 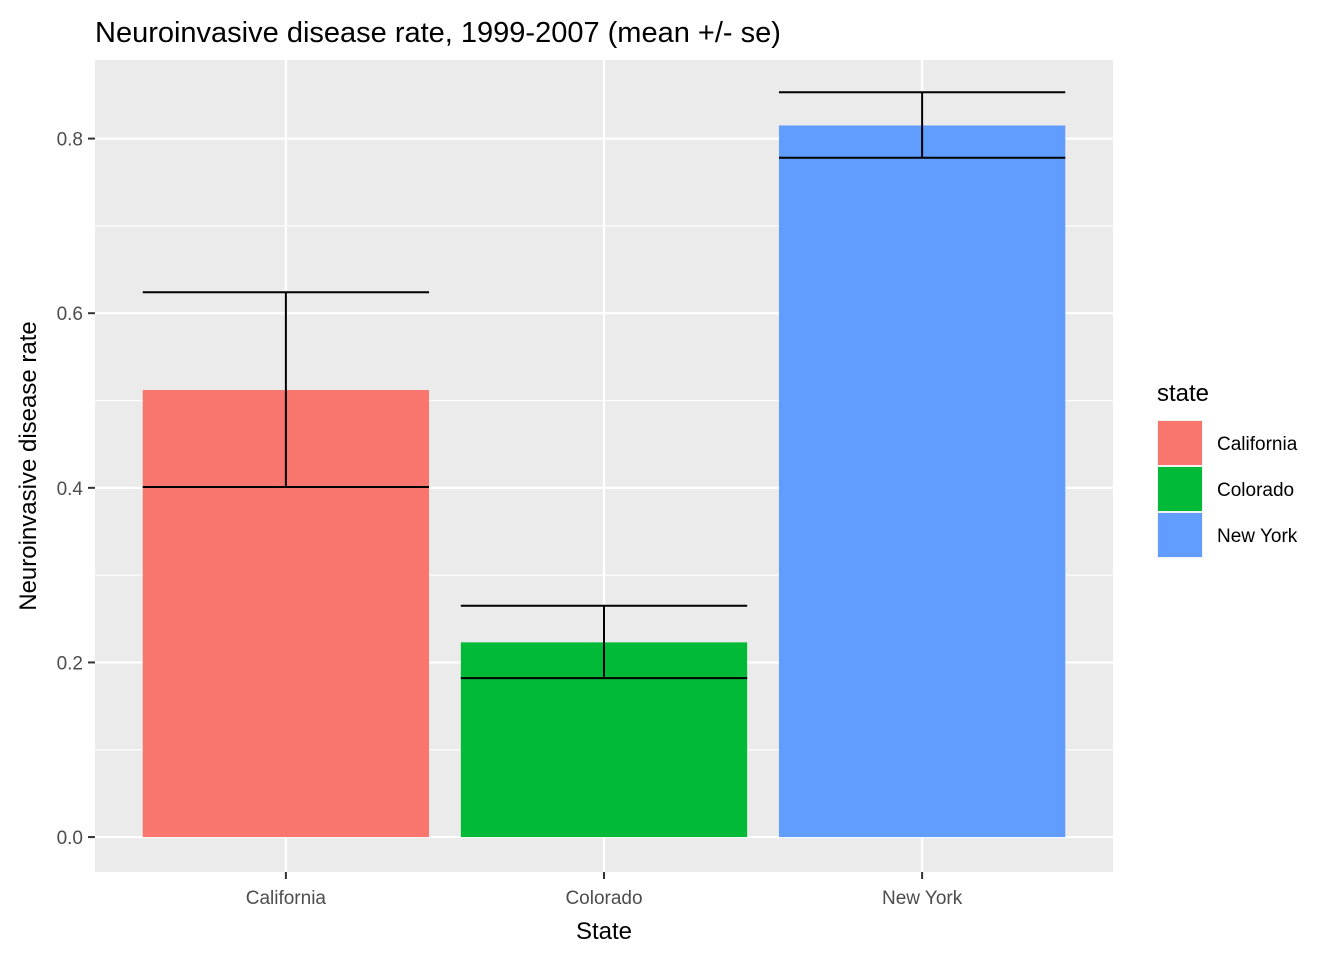 I want to click on x-tick-label: Colorado, so click(x=603, y=898).